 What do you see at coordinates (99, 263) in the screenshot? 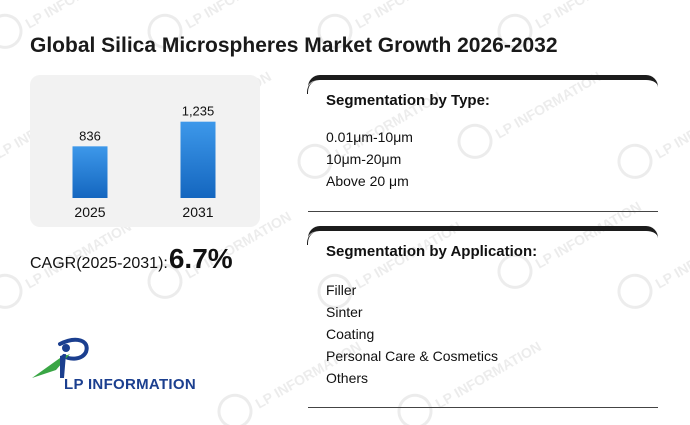
I see `cagr-label: CAGR(2025-2031):` at bounding box center [99, 263].